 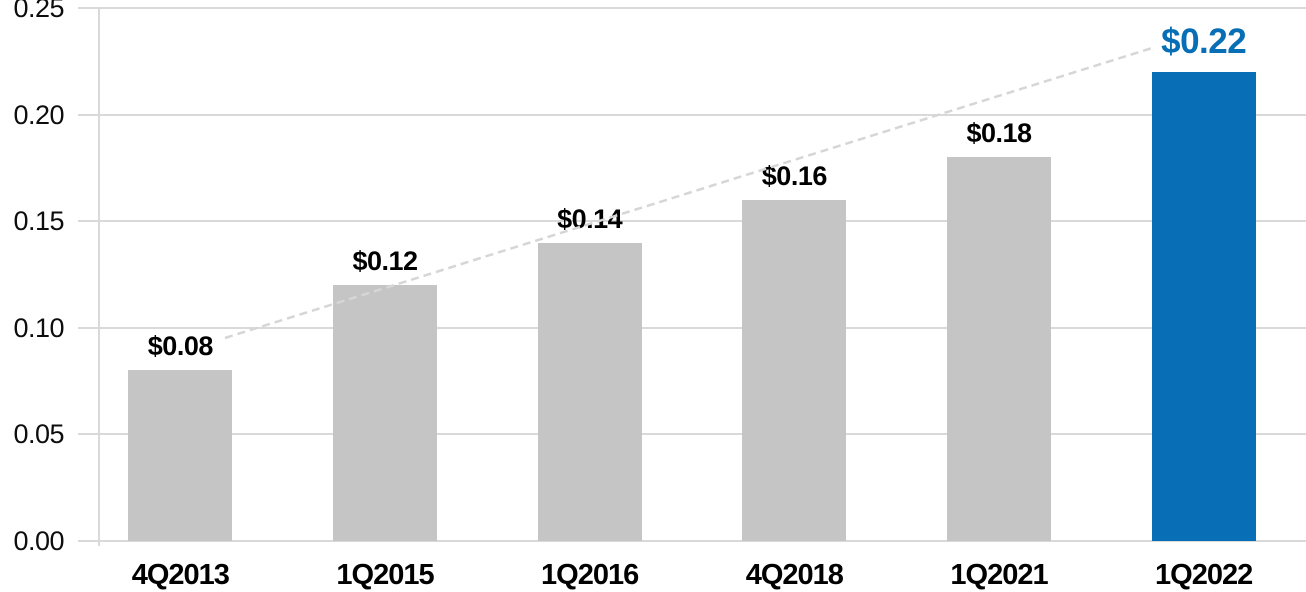 I want to click on bar-value-label: $0.12, so click(x=385, y=261).